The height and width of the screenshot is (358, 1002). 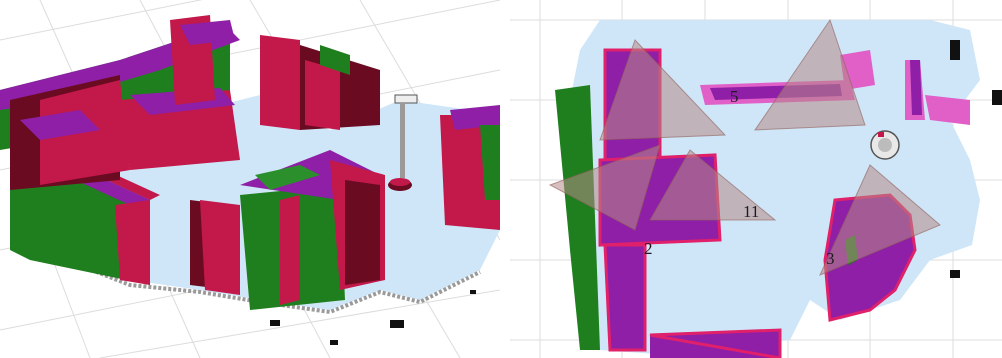 What do you see at coordinates (885, 145) in the screenshot?
I see `robot-marker` at bounding box center [885, 145].